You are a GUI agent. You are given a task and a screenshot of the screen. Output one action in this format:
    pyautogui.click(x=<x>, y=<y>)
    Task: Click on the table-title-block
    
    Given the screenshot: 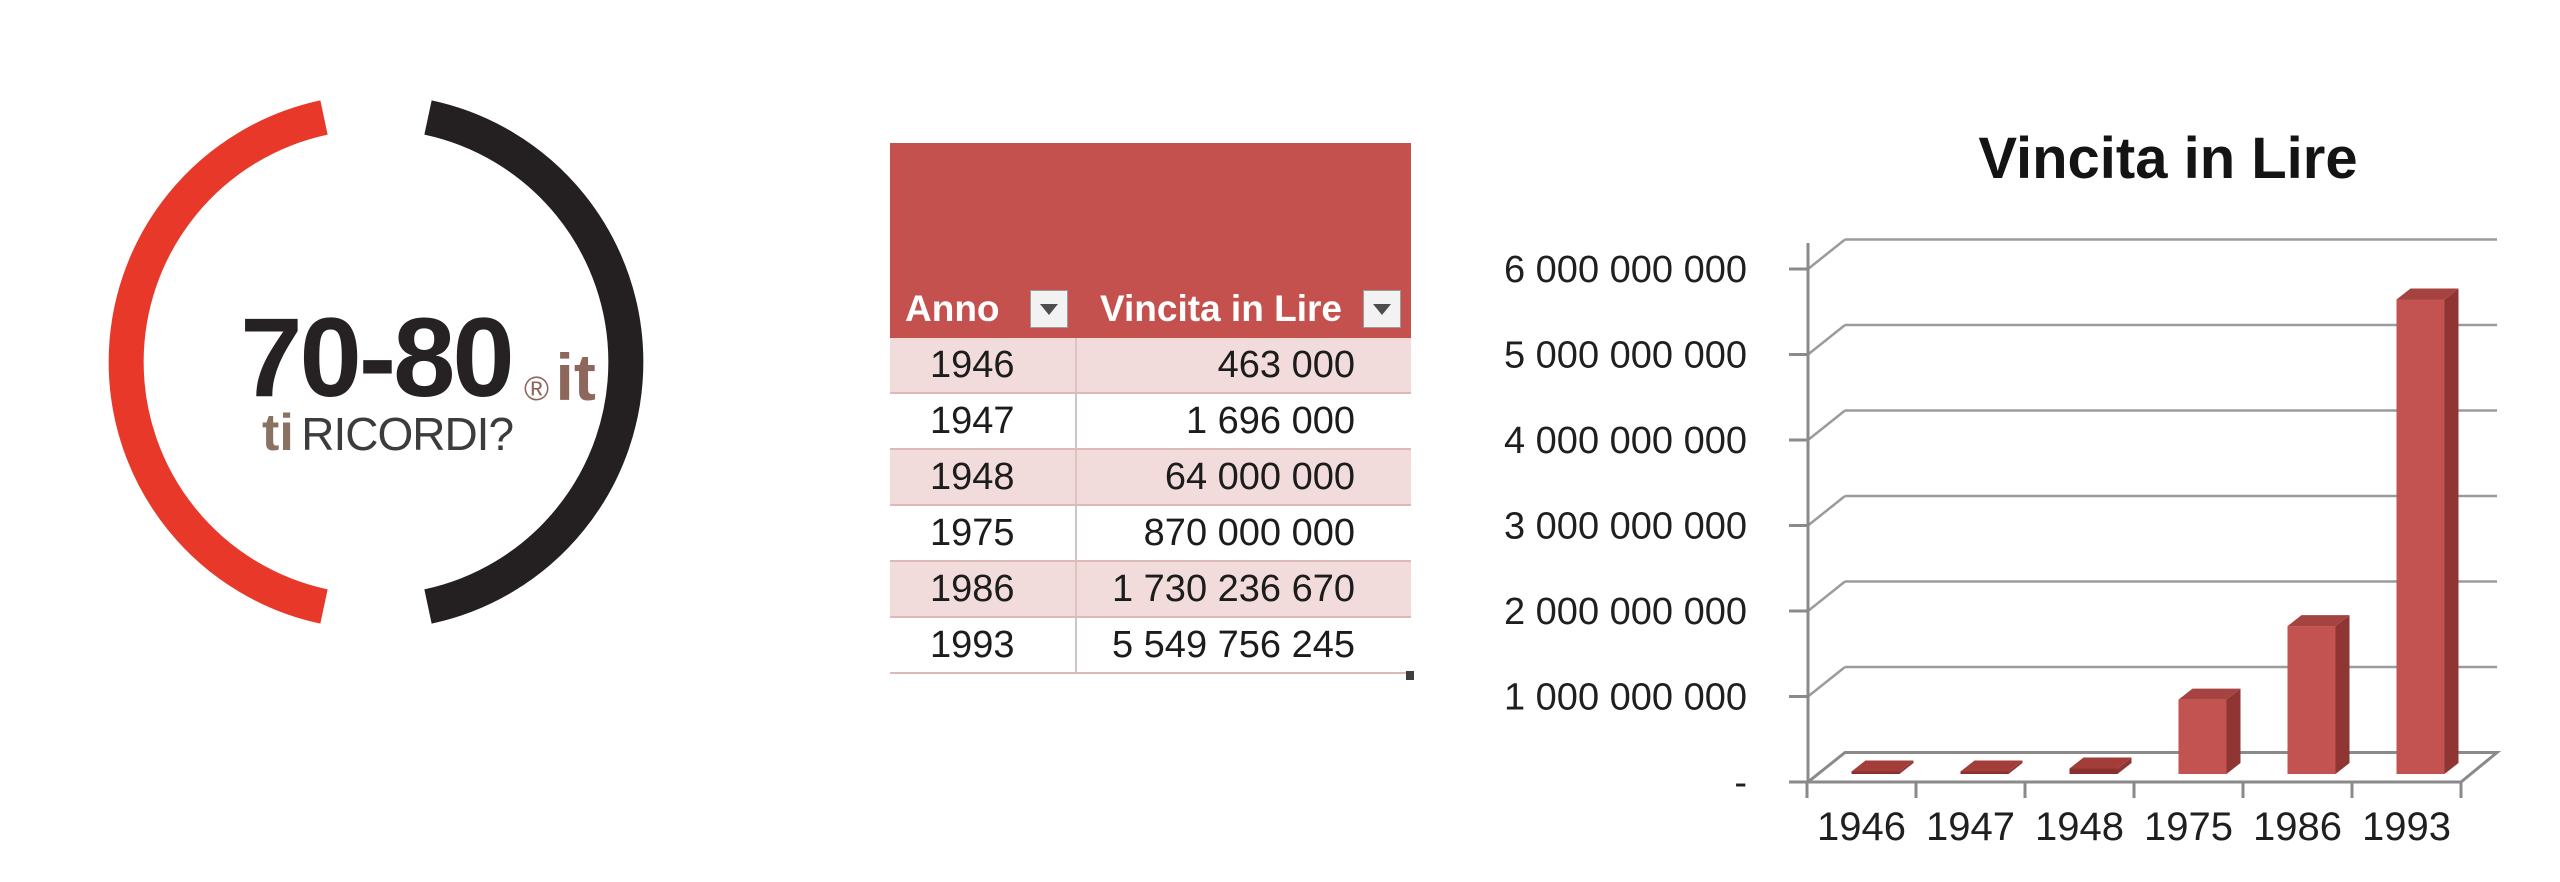 What is the action you would take?
    pyautogui.click(x=1150, y=211)
    